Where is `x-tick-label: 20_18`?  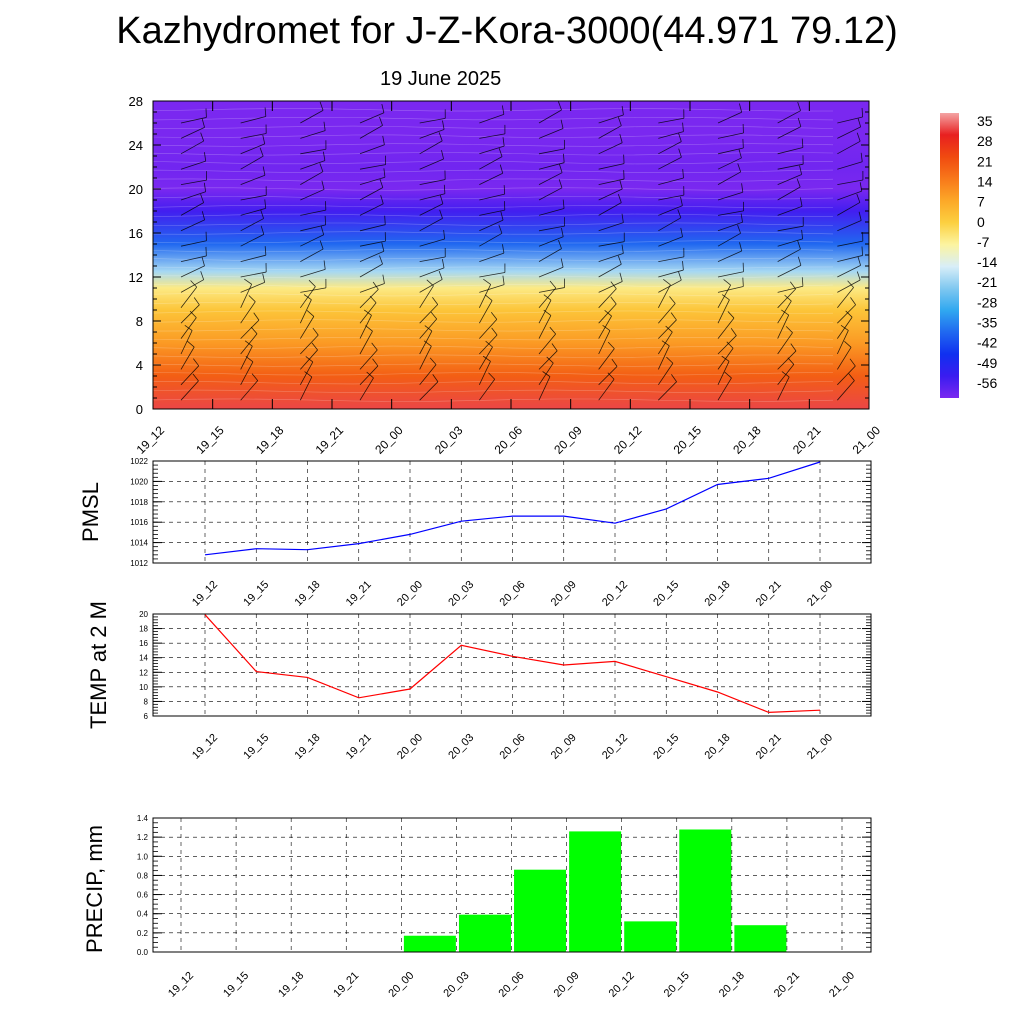 x-tick-label: 20_18 is located at coordinates (718, 747).